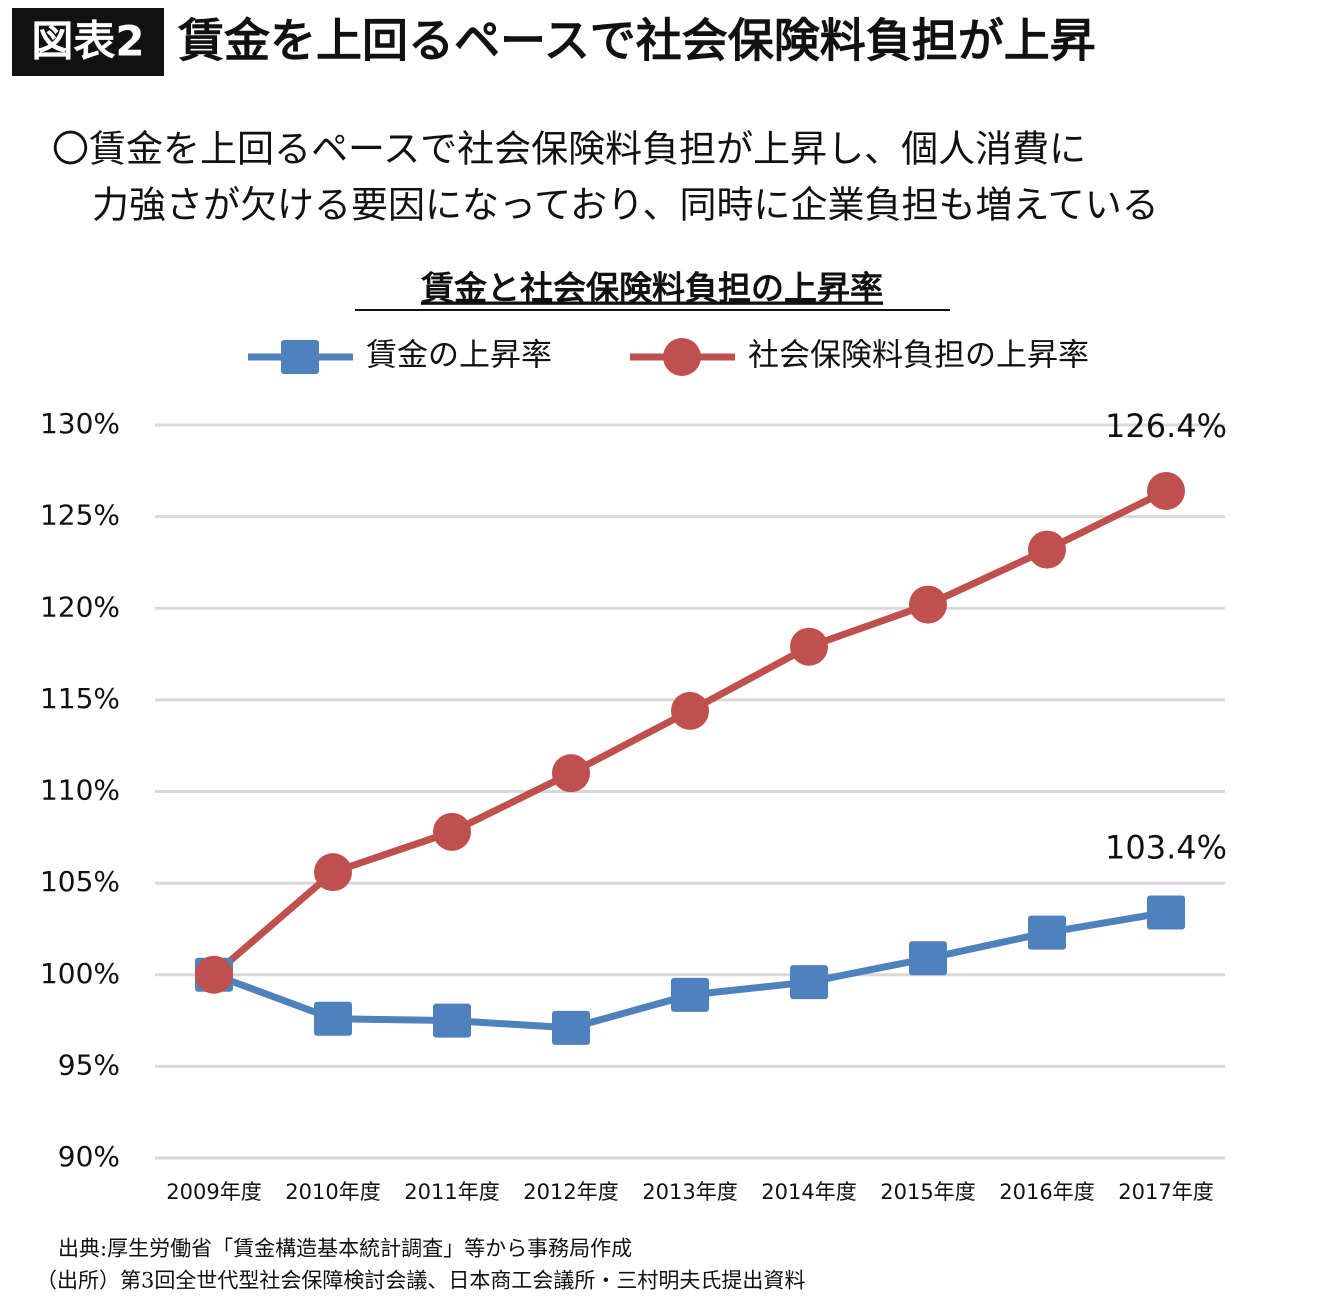 The image size is (1340, 1305). Describe the element at coordinates (625, 205) in the screenshot. I see `lead-line: 力強さが欠ける要因になっており、同時に企業負担も増えている` at that location.